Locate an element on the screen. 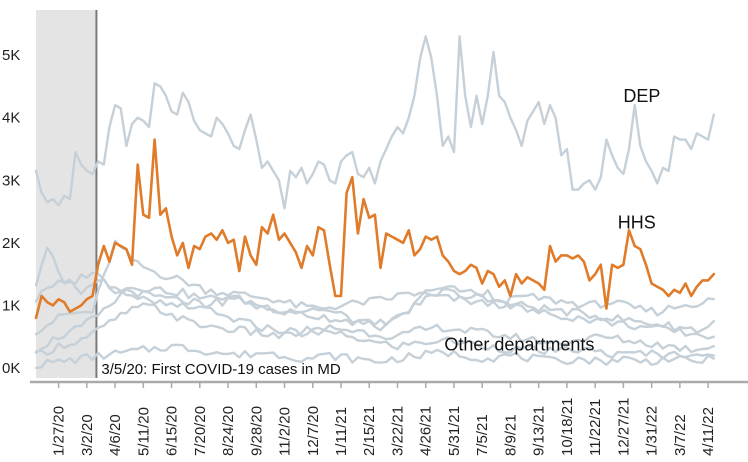  x-tick-label: 9/13/21 is located at coordinates (539, 431).